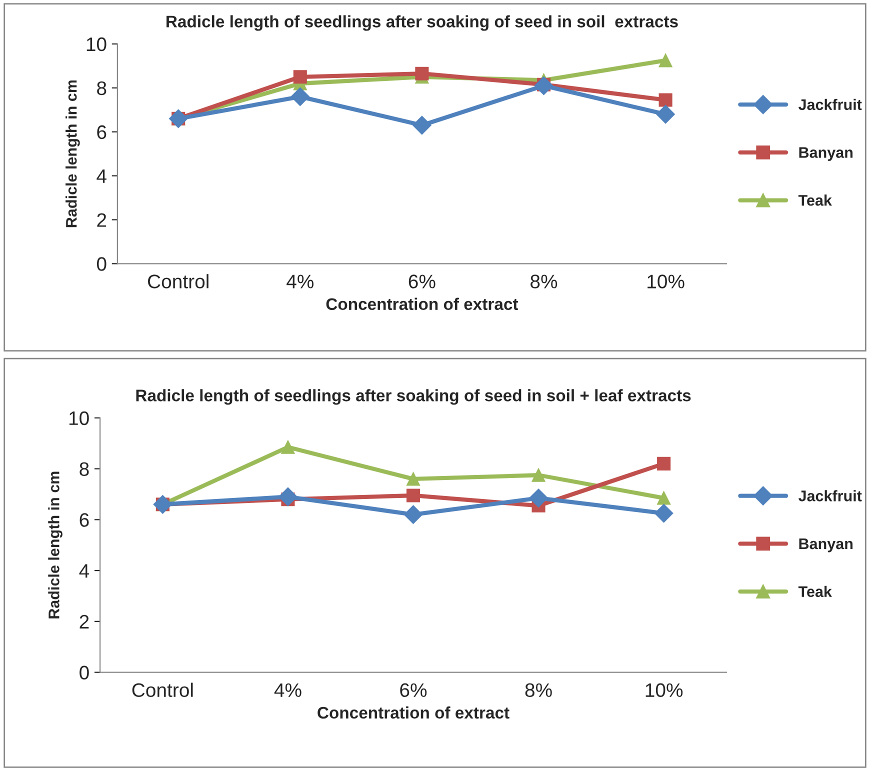 The height and width of the screenshot is (771, 870). I want to click on chart-title: Radicle length of seedlings after soaking of seed in soil extracts, so click(422, 23).